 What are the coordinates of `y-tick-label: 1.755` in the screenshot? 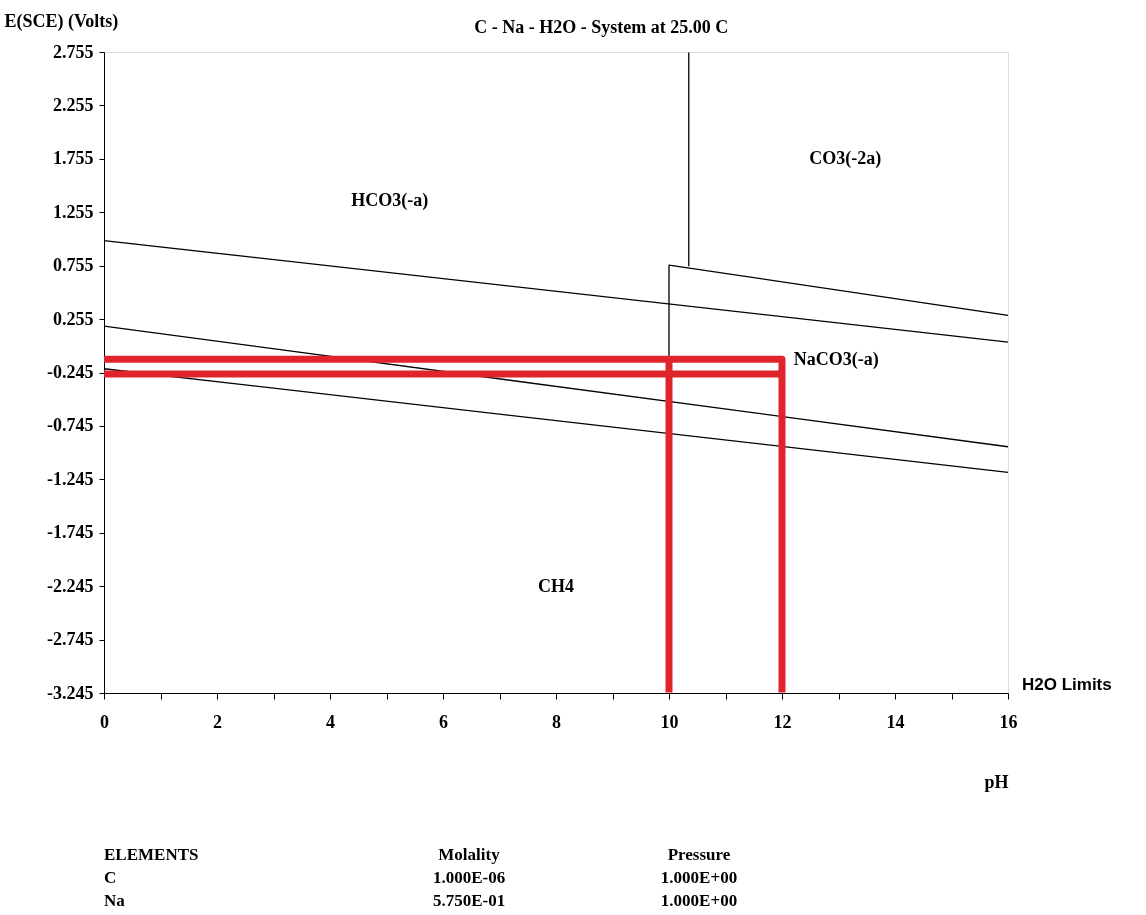 It's located at (73, 158).